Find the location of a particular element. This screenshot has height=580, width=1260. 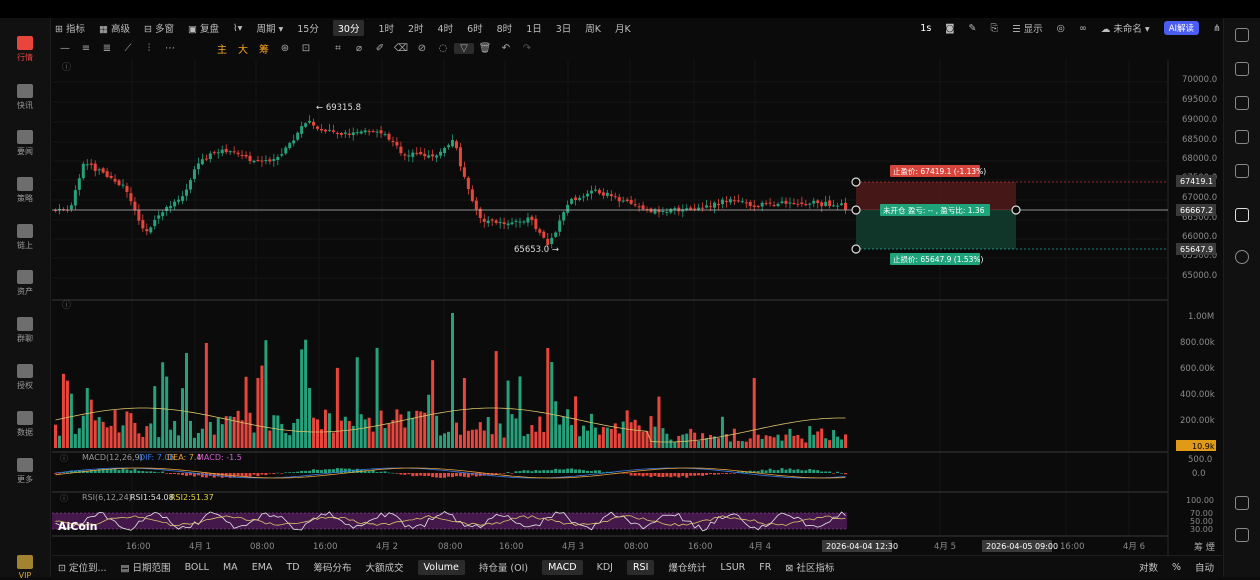

chart-type-button: ⌇▾ is located at coordinates (238, 28).